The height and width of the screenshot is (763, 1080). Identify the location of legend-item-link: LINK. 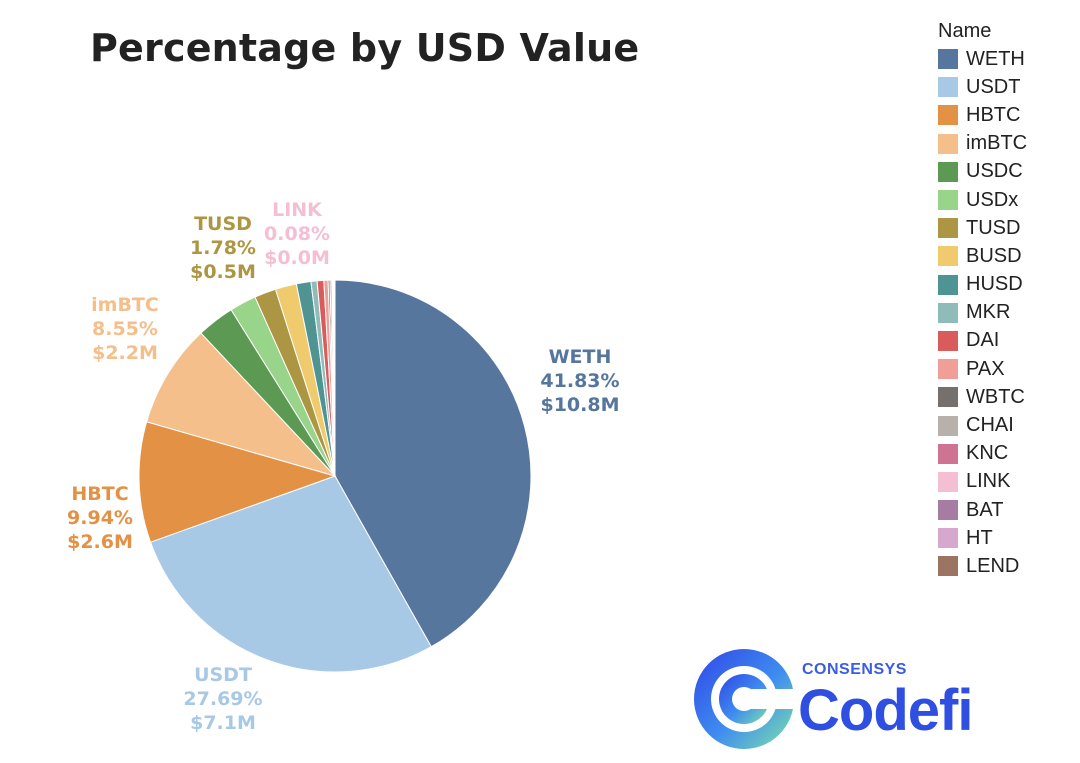
(982, 482).